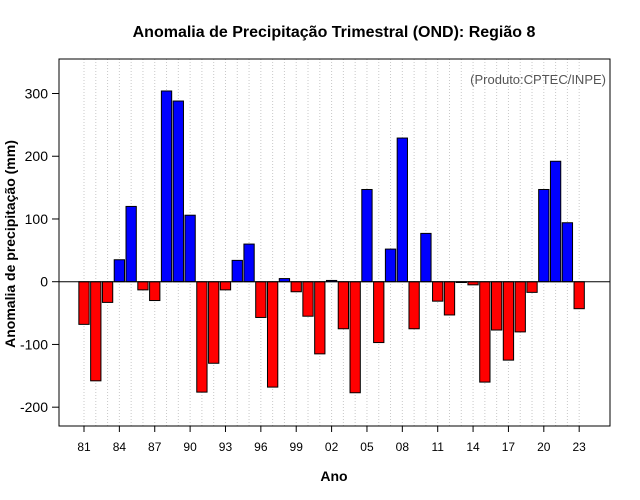  I want to click on bar-2010, so click(426, 257).